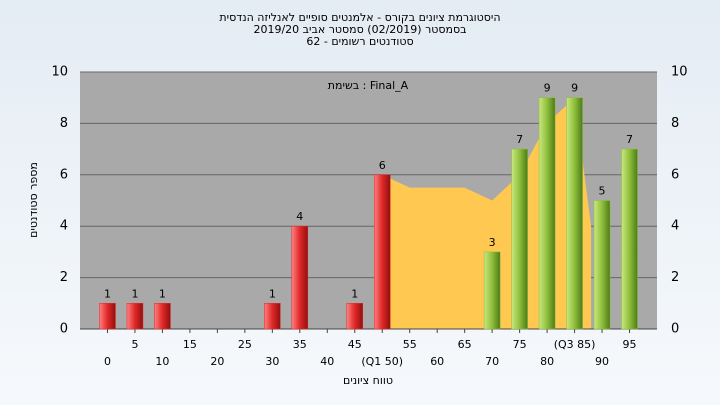 Image resolution: width=720 pixels, height=405 pixels. Describe the element at coordinates (59, 72) in the screenshot. I see `y-tick-label: 10` at that location.